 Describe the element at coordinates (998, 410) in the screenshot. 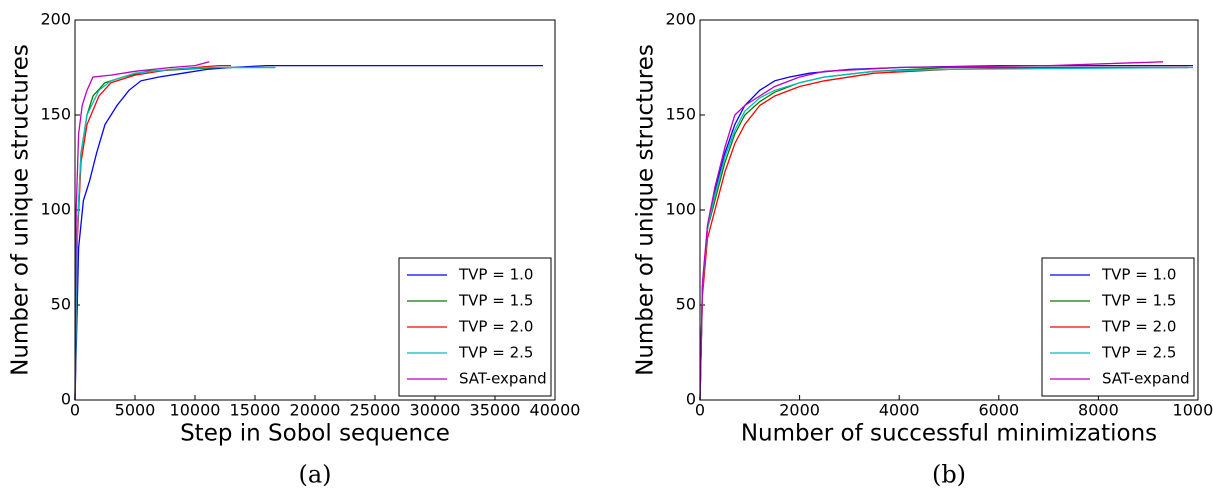

I see `x-tick-label: 6000` at that location.